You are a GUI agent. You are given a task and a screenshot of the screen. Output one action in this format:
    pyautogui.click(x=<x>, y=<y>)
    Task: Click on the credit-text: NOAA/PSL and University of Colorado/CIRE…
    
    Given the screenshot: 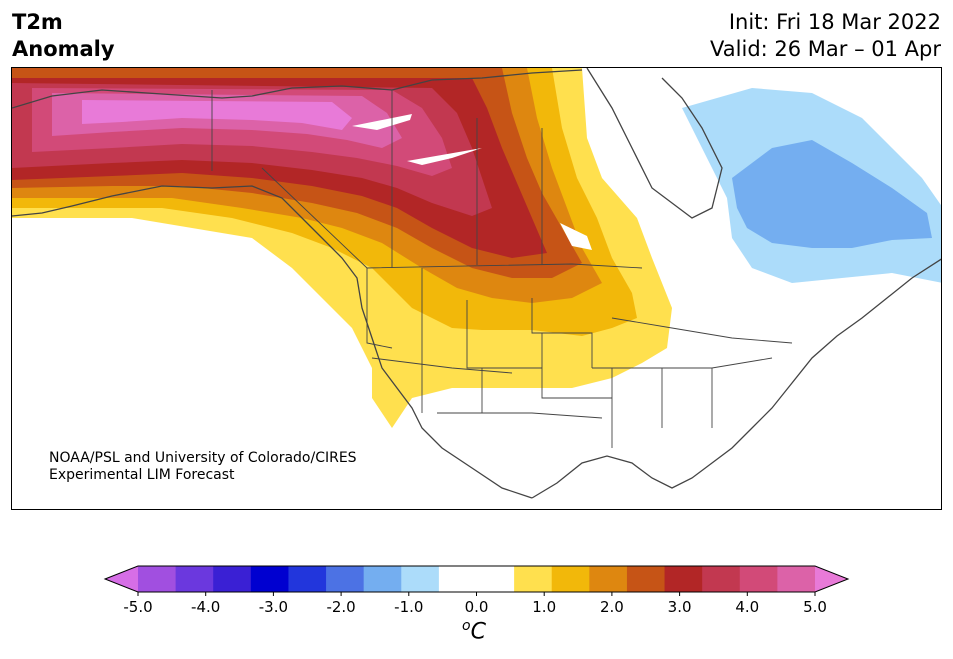 What is the action you would take?
    pyautogui.click(x=203, y=467)
    